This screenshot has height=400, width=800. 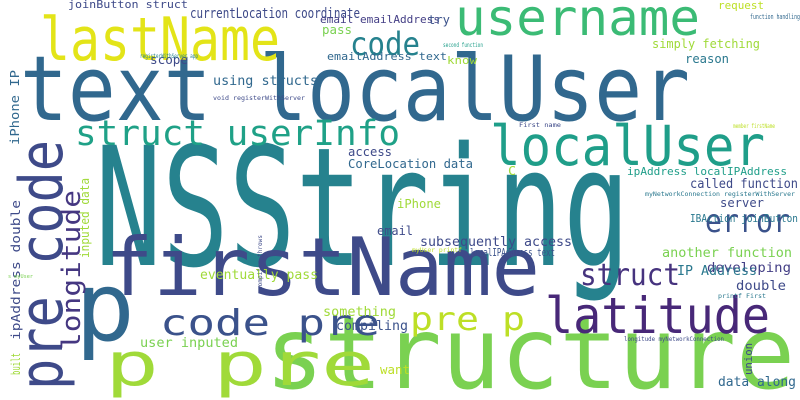 I want to click on word: double, so click(x=761, y=286).